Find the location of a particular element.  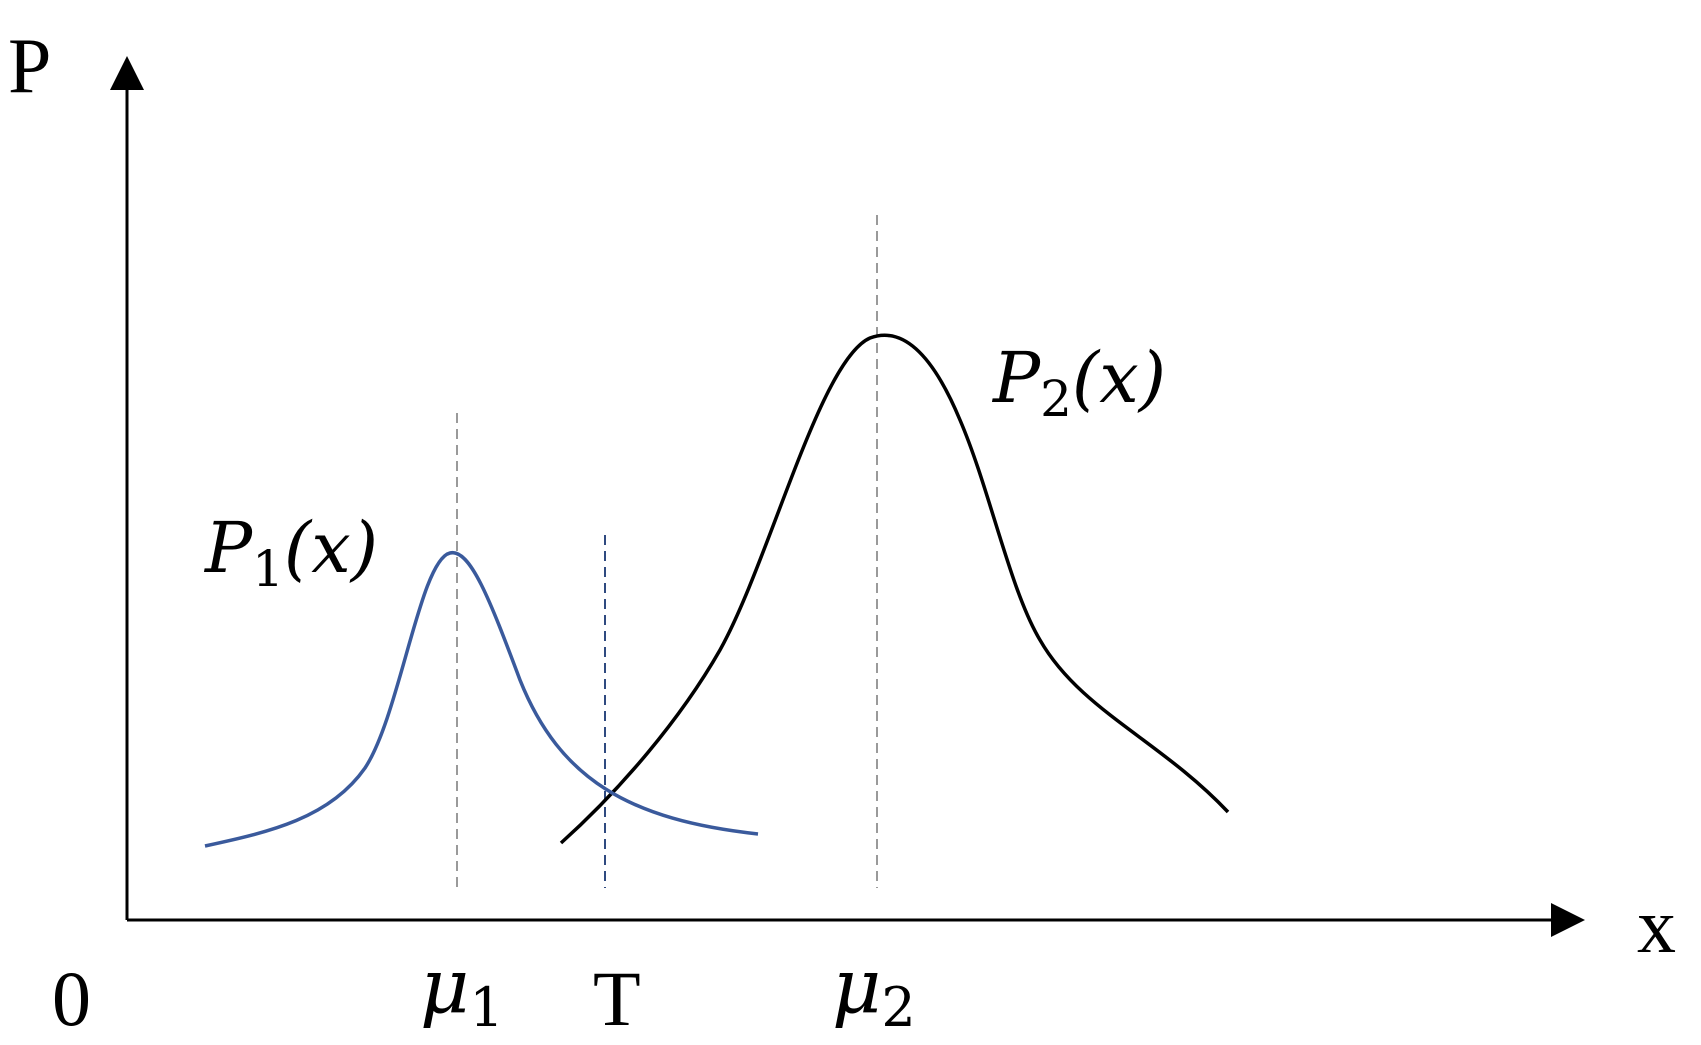

mu1-label-subscript: 1 is located at coordinates (486, 1007).